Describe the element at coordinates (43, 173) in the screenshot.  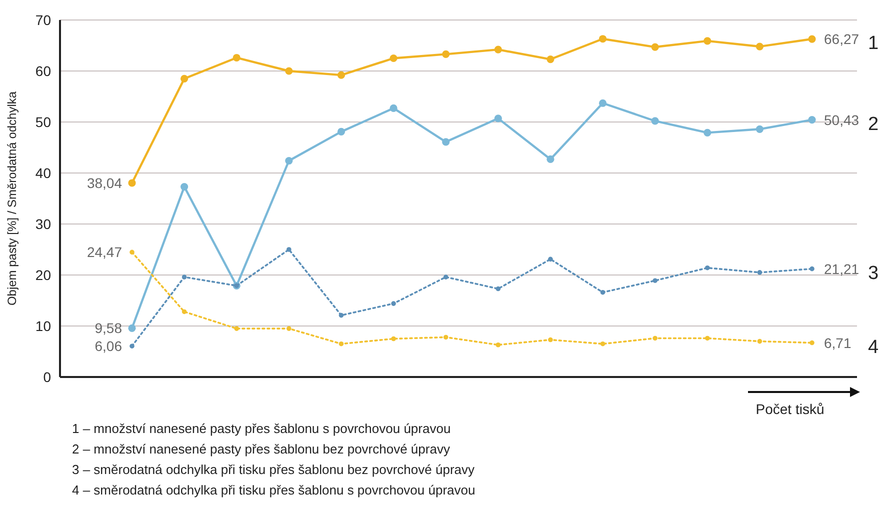
I see `y-tick-label: 40` at that location.